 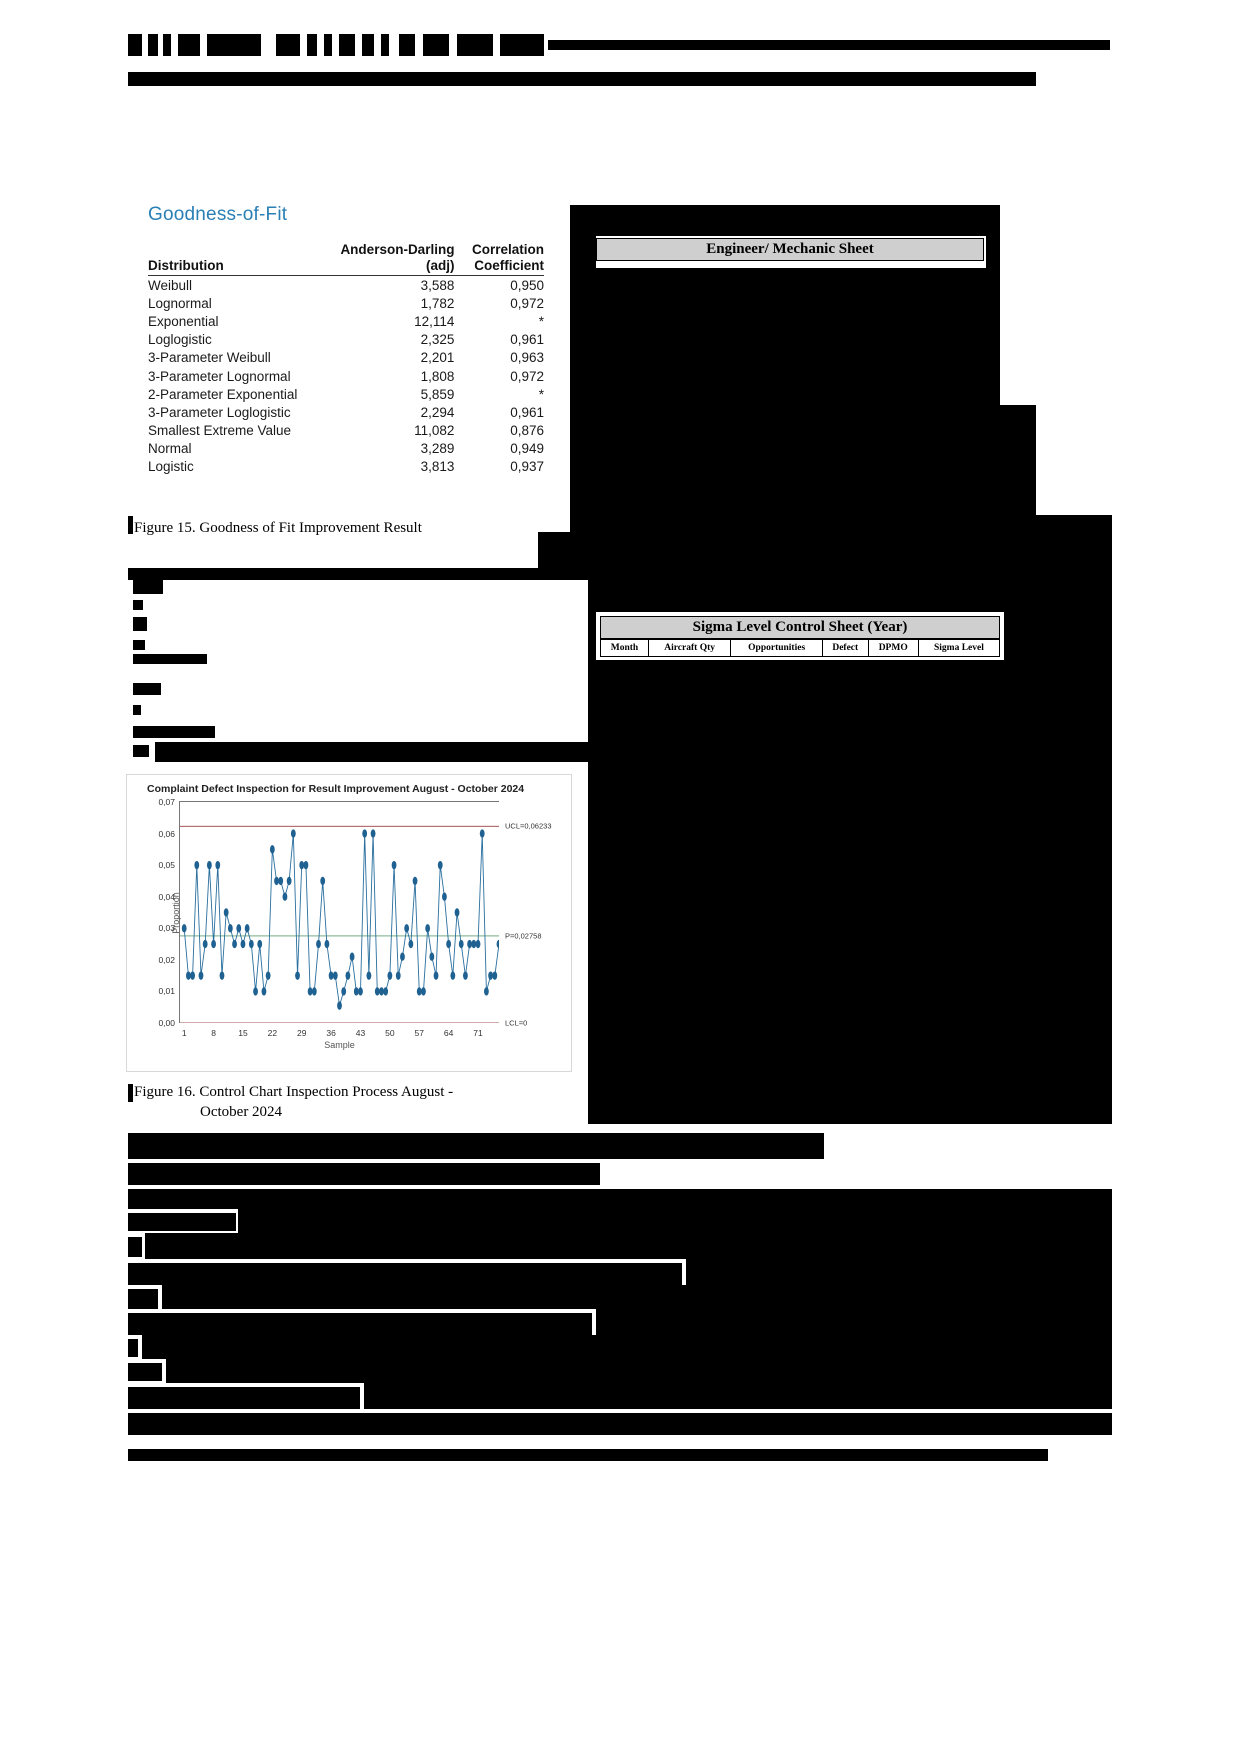 I want to click on table-row: 3-Parameter Weibull 2,201 0,963, so click(x=346, y=358).